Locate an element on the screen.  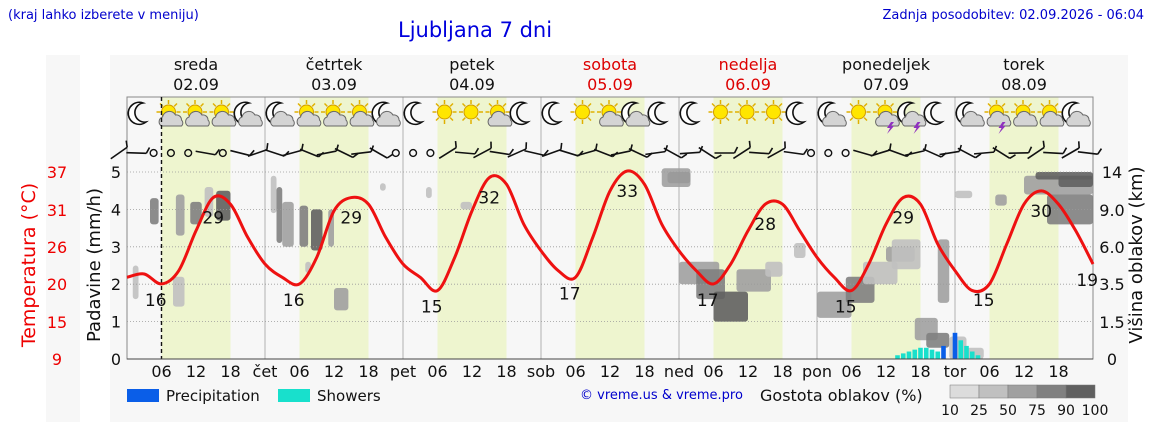
moon-storm-icon is located at coordinates (911, 117).